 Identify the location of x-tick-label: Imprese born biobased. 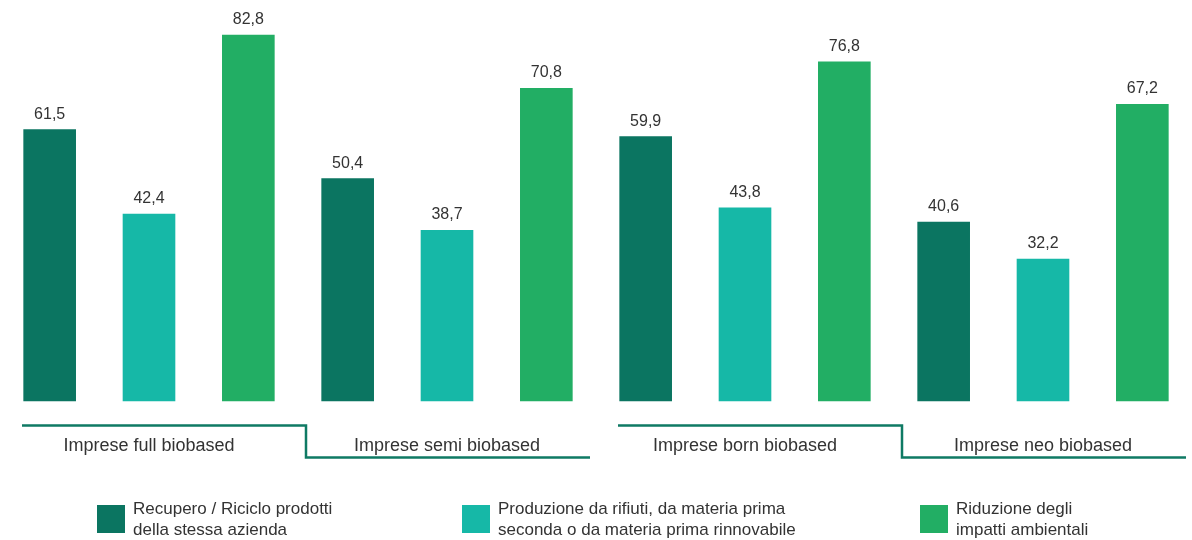
(745, 445).